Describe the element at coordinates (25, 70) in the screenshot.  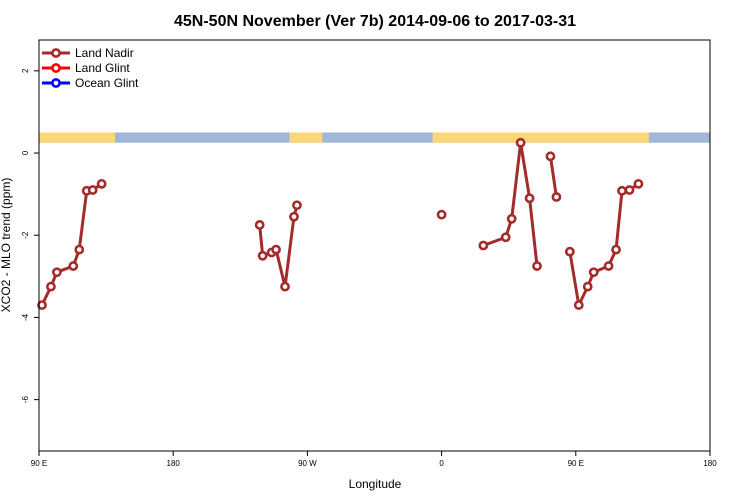
I see `y-tick-label: 2` at that location.